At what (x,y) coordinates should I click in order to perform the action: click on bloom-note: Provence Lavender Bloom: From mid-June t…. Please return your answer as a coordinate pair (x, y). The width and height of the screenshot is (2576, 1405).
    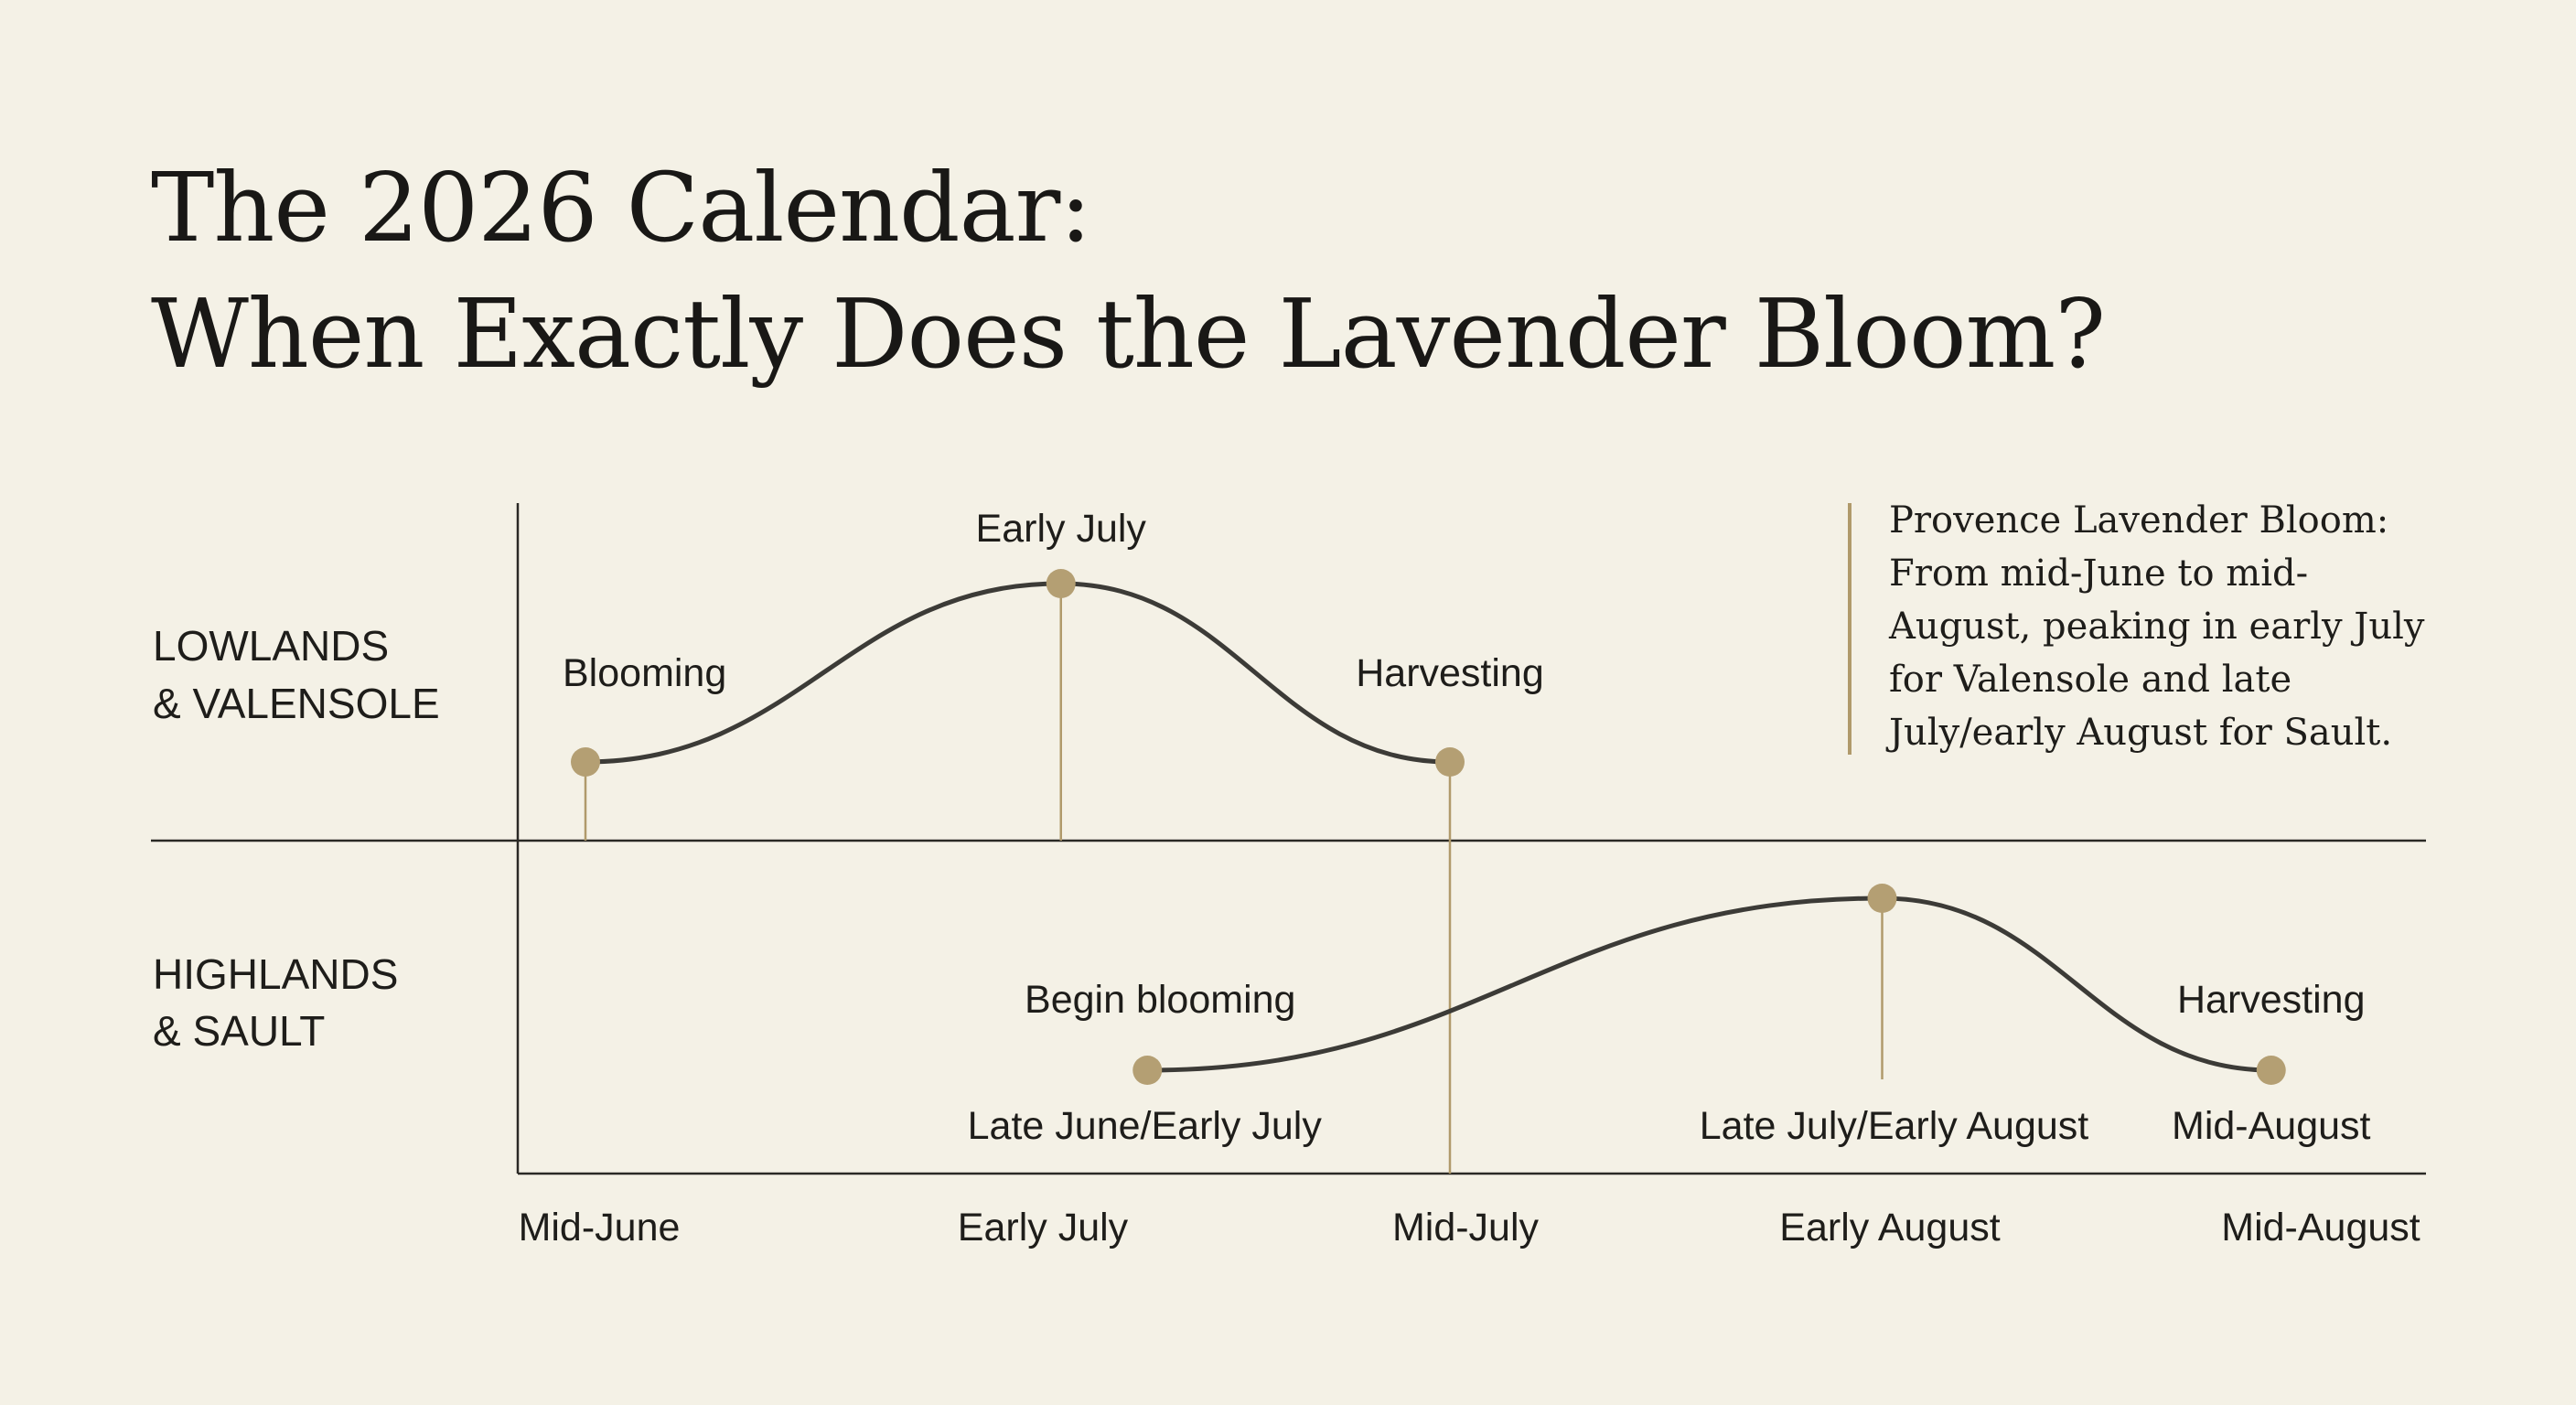
    Looking at the image, I should click on (2172, 626).